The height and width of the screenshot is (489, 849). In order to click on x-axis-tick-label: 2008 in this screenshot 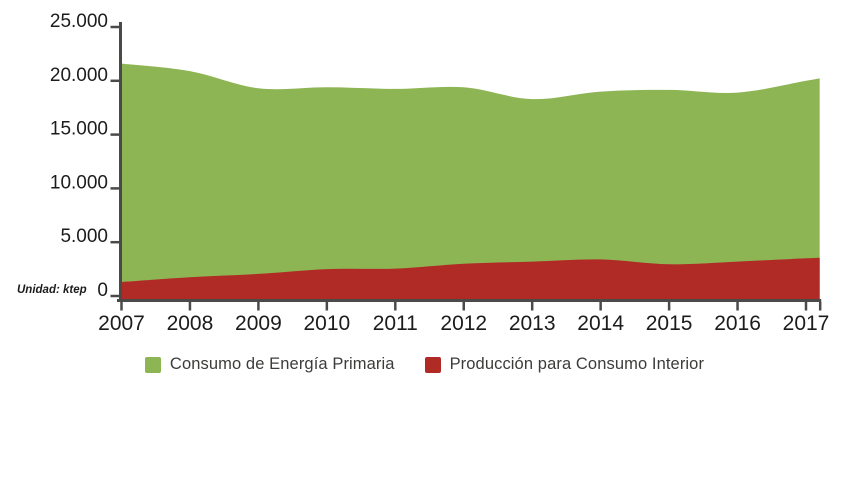, I will do `click(190, 323)`.